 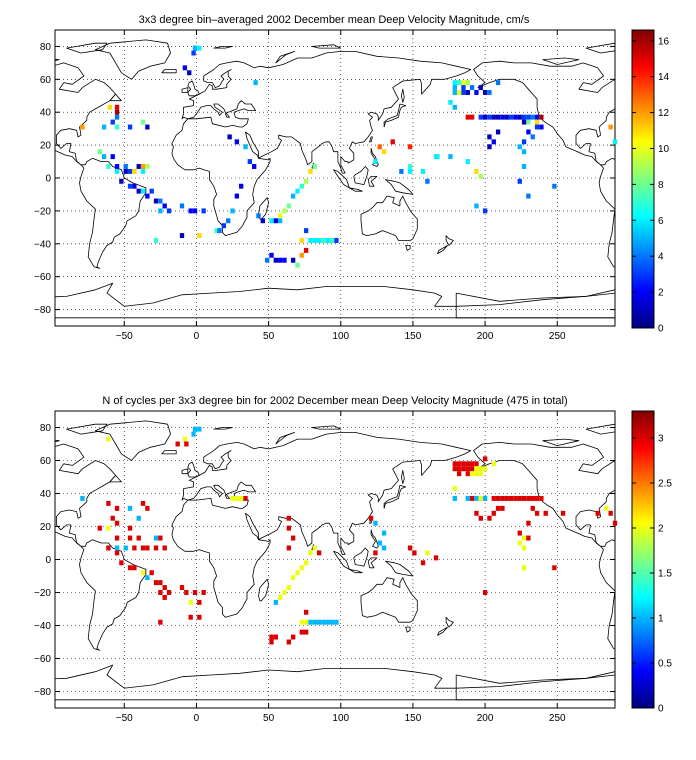 What do you see at coordinates (42, 211) in the screenshot?
I see `y-tick-label: −20` at bounding box center [42, 211].